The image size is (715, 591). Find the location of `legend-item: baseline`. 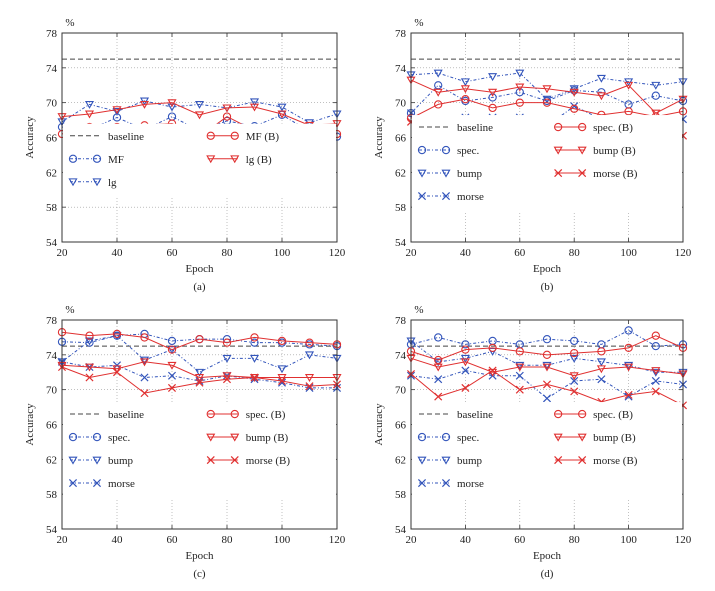

legend-item: baseline is located at coordinates (456, 415).